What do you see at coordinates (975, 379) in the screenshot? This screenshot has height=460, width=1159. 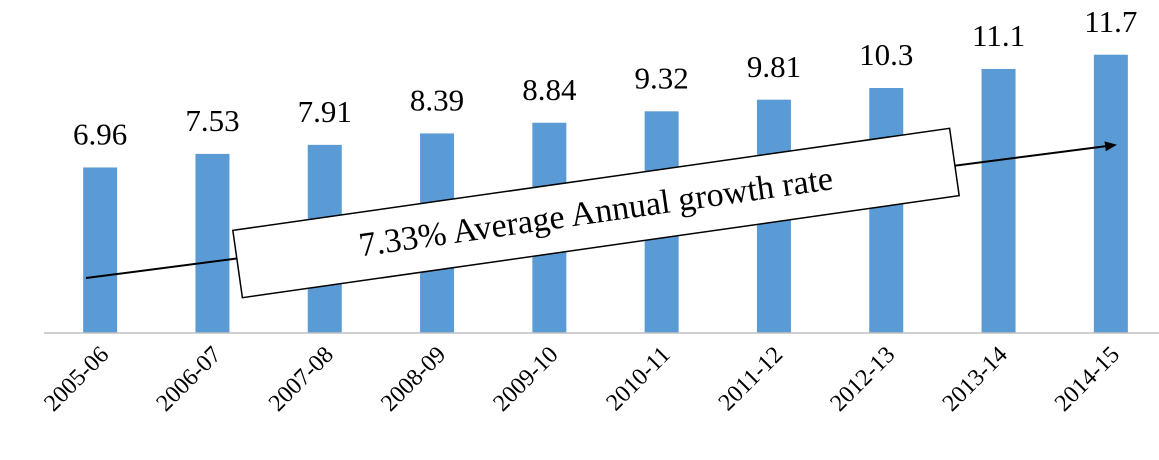 I see `x-tick-label: 2013-14` at bounding box center [975, 379].